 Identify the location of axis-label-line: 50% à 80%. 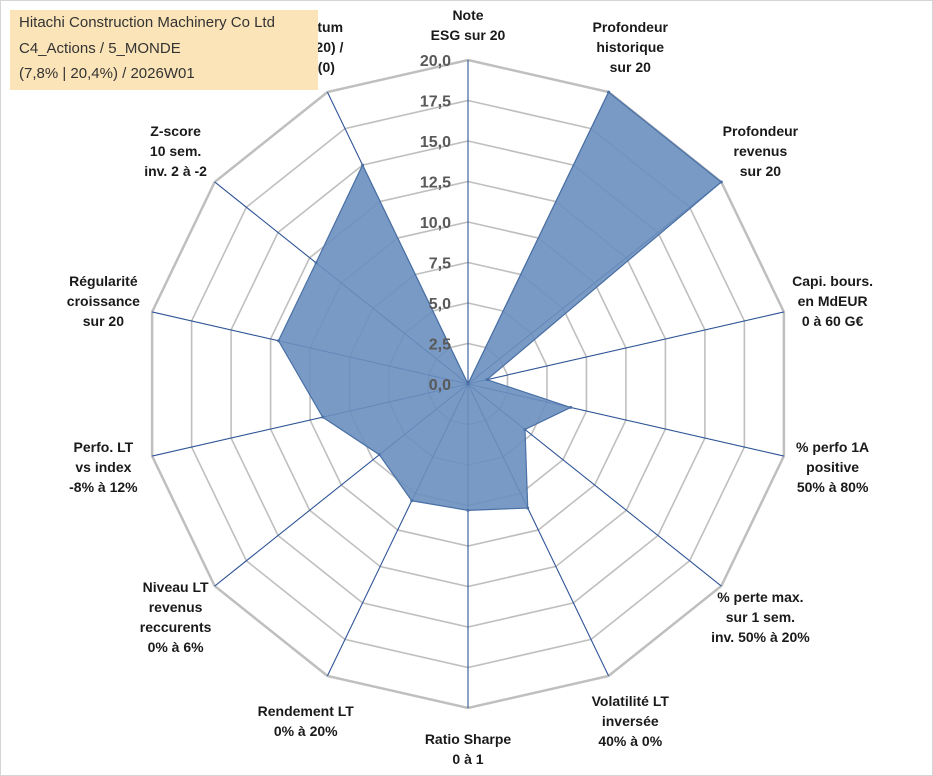
(833, 487).